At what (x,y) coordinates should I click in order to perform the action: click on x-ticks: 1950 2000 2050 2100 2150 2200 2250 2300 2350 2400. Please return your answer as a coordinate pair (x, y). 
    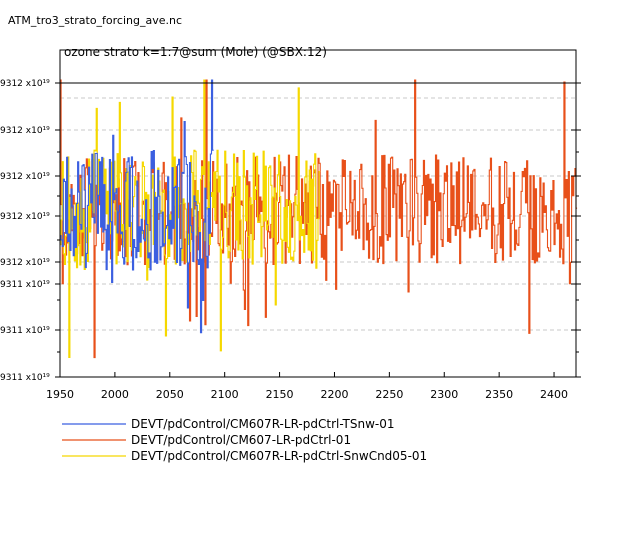
    Looking at the image, I should click on (307, 386).